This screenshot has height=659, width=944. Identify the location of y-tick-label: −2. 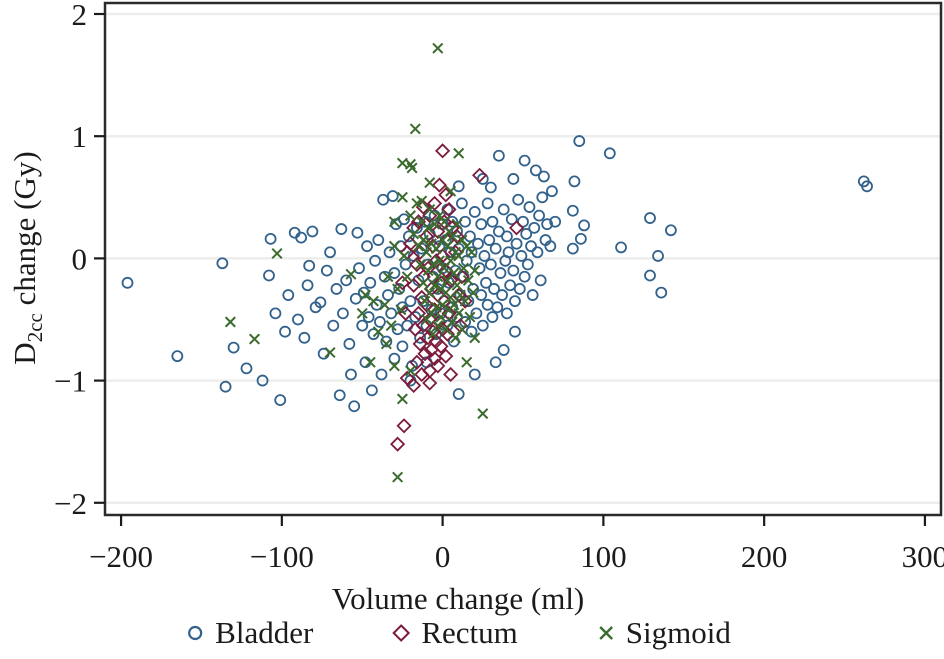
(70, 503).